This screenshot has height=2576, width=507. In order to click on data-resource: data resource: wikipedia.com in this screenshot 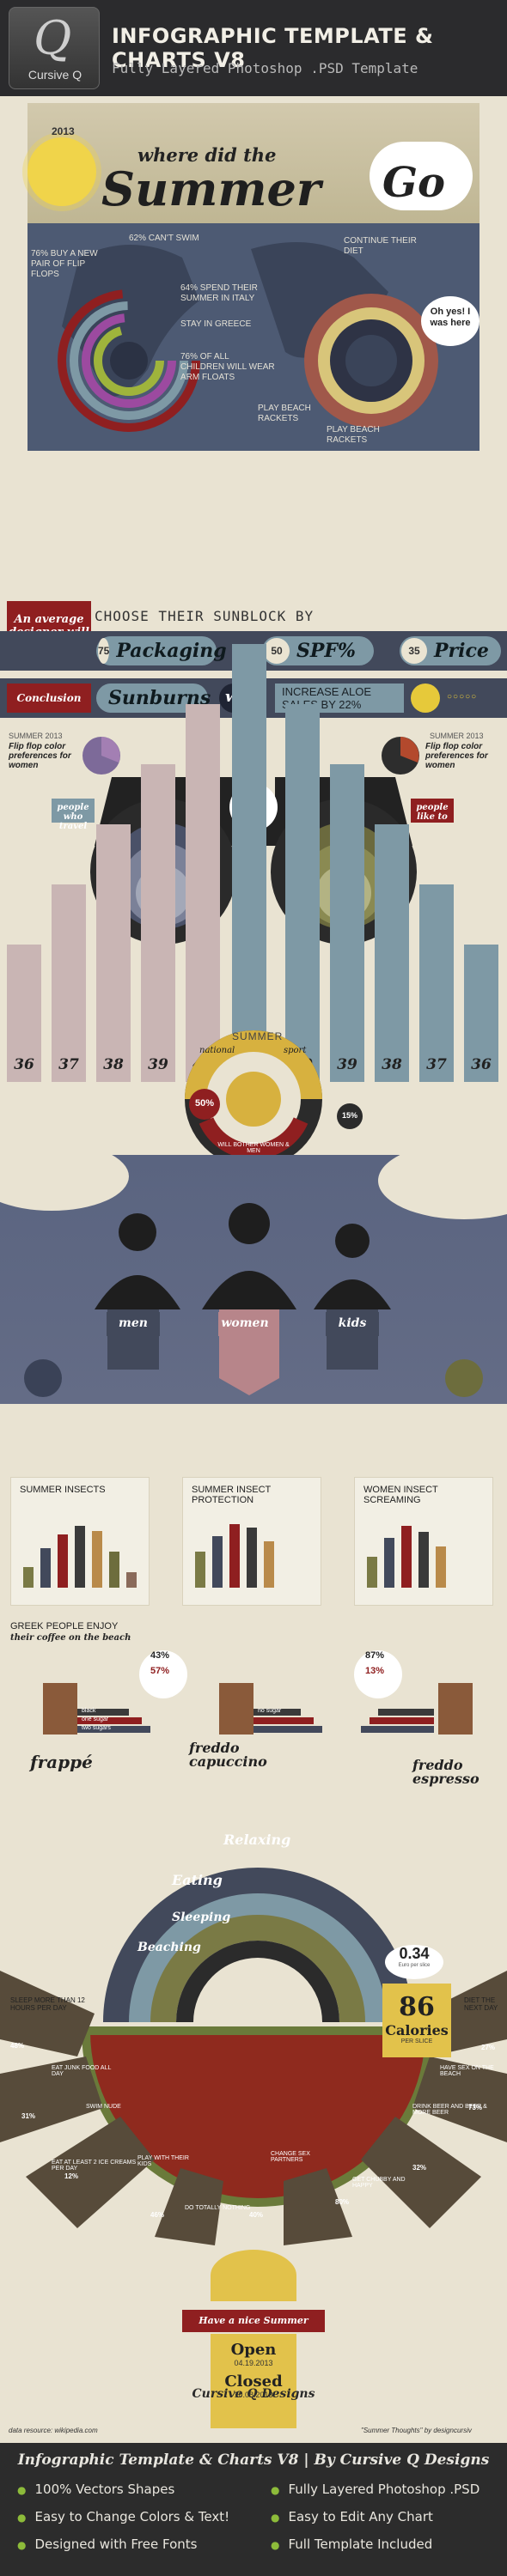, I will do `click(53, 2430)`.